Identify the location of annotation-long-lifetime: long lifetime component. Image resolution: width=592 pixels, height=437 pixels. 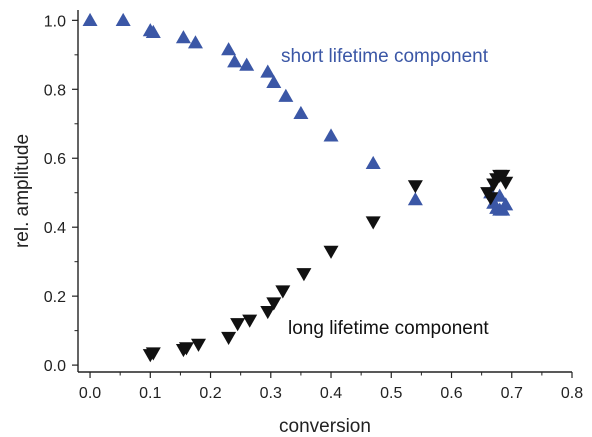
(388, 328).